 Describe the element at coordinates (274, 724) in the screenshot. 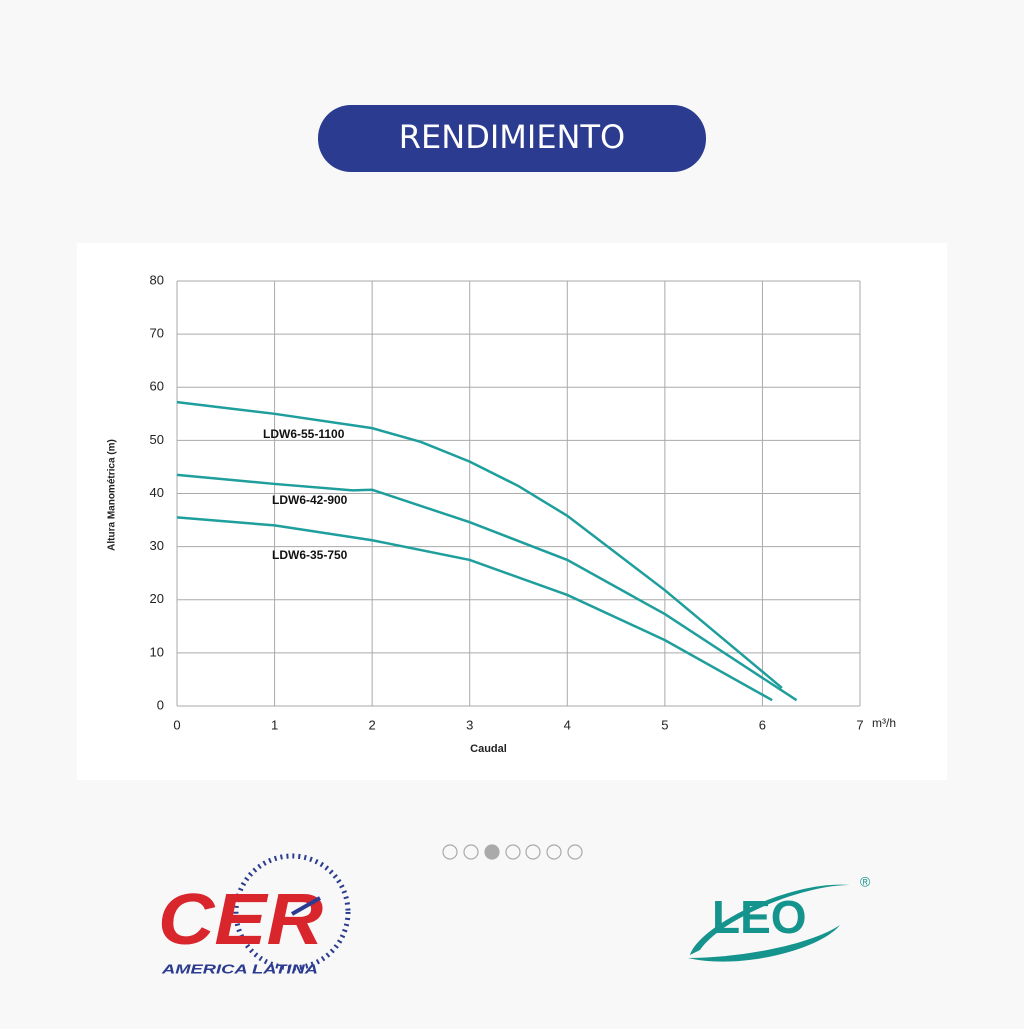

I see `x-tick-label: 1` at that location.